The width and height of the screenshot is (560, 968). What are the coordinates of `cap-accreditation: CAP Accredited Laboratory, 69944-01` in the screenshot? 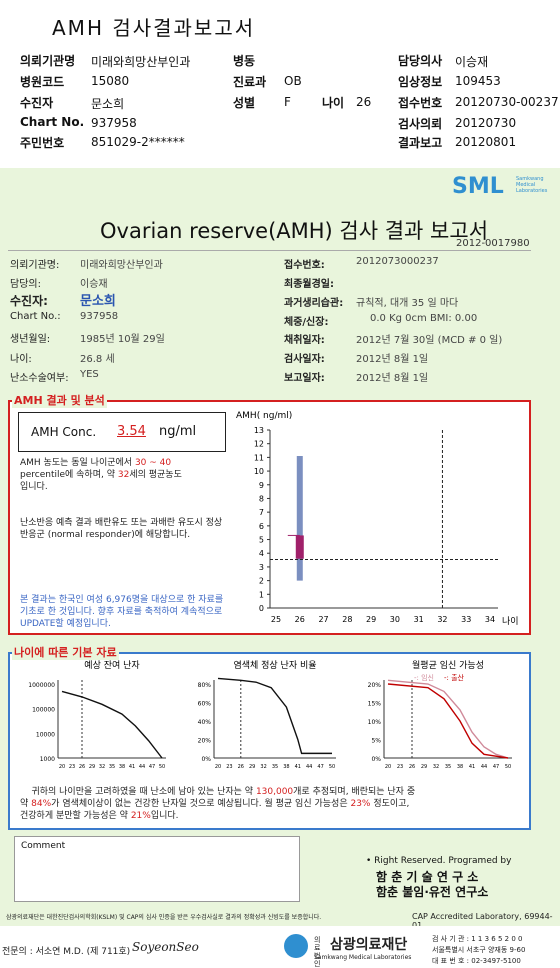 It's located at (482, 921).